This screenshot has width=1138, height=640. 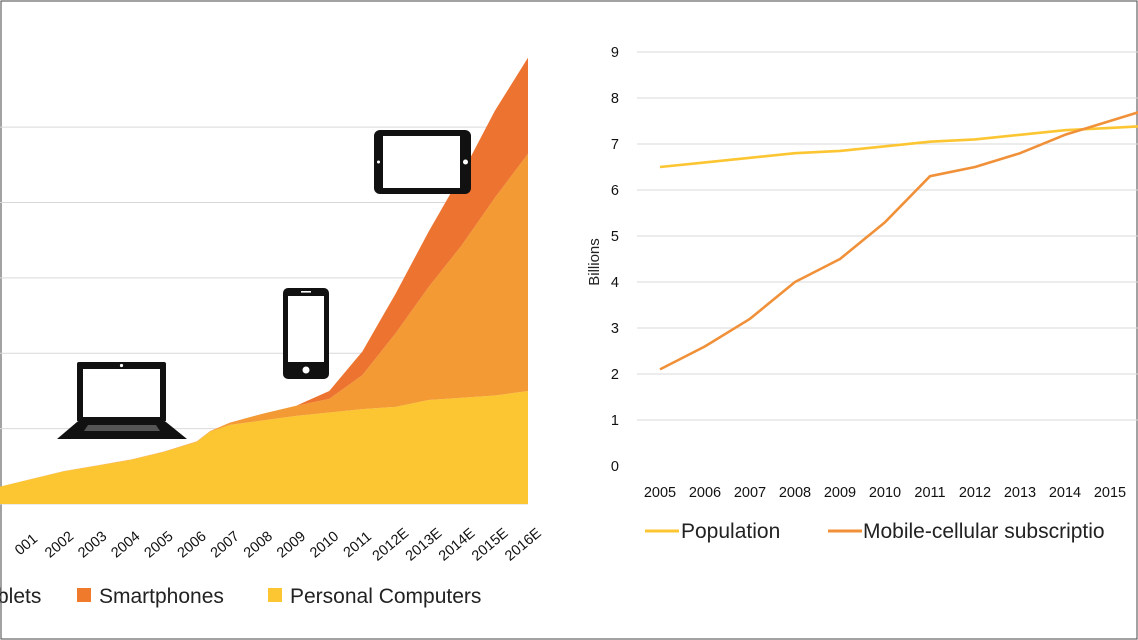 I want to click on right-x-tick-label: 2010, so click(x=885, y=493).